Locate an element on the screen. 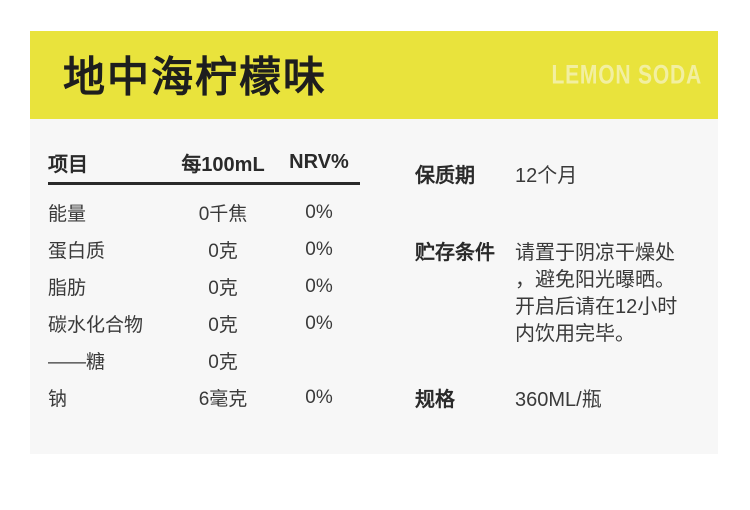 The height and width of the screenshot is (510, 750). specification-value: 360ML/瓶 is located at coordinates (558, 400).